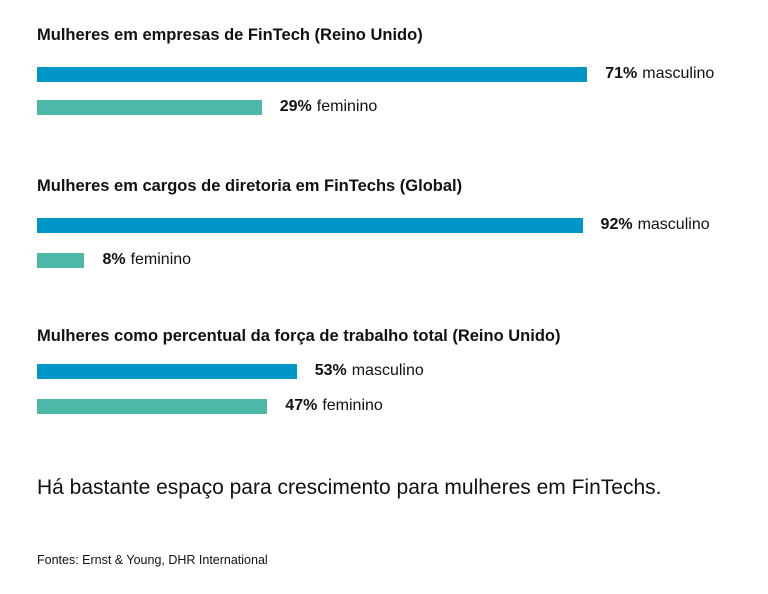 The height and width of the screenshot is (594, 768). I want to click on source-note: Fontes: Ernst & Young, DHR International, so click(152, 560).